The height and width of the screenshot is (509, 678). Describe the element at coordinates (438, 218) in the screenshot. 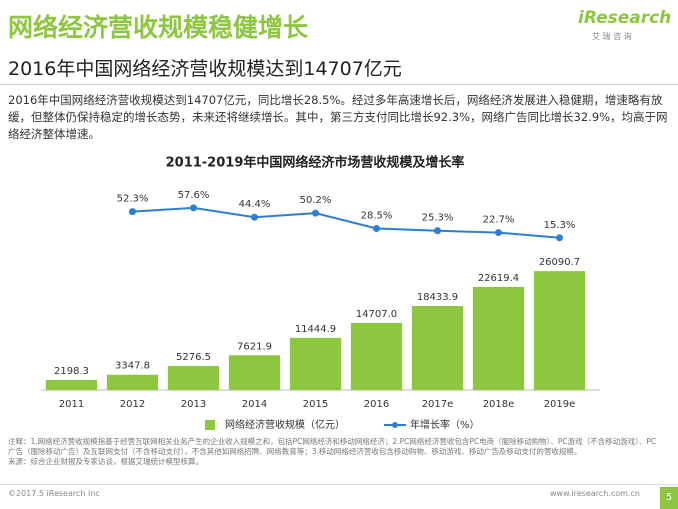

I see `data-label: 25.3%` at that location.